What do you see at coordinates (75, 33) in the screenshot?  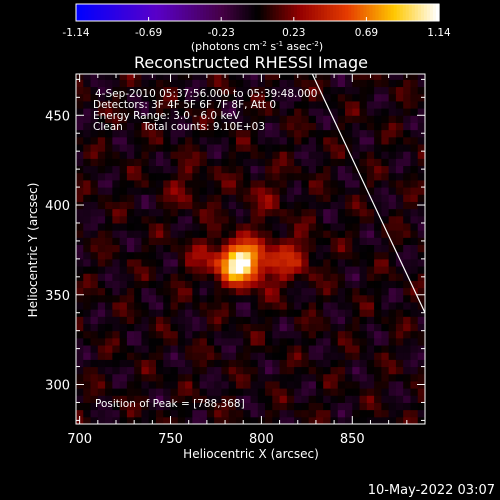 I see `colorbar-tick-label: -1.14` at bounding box center [75, 33].